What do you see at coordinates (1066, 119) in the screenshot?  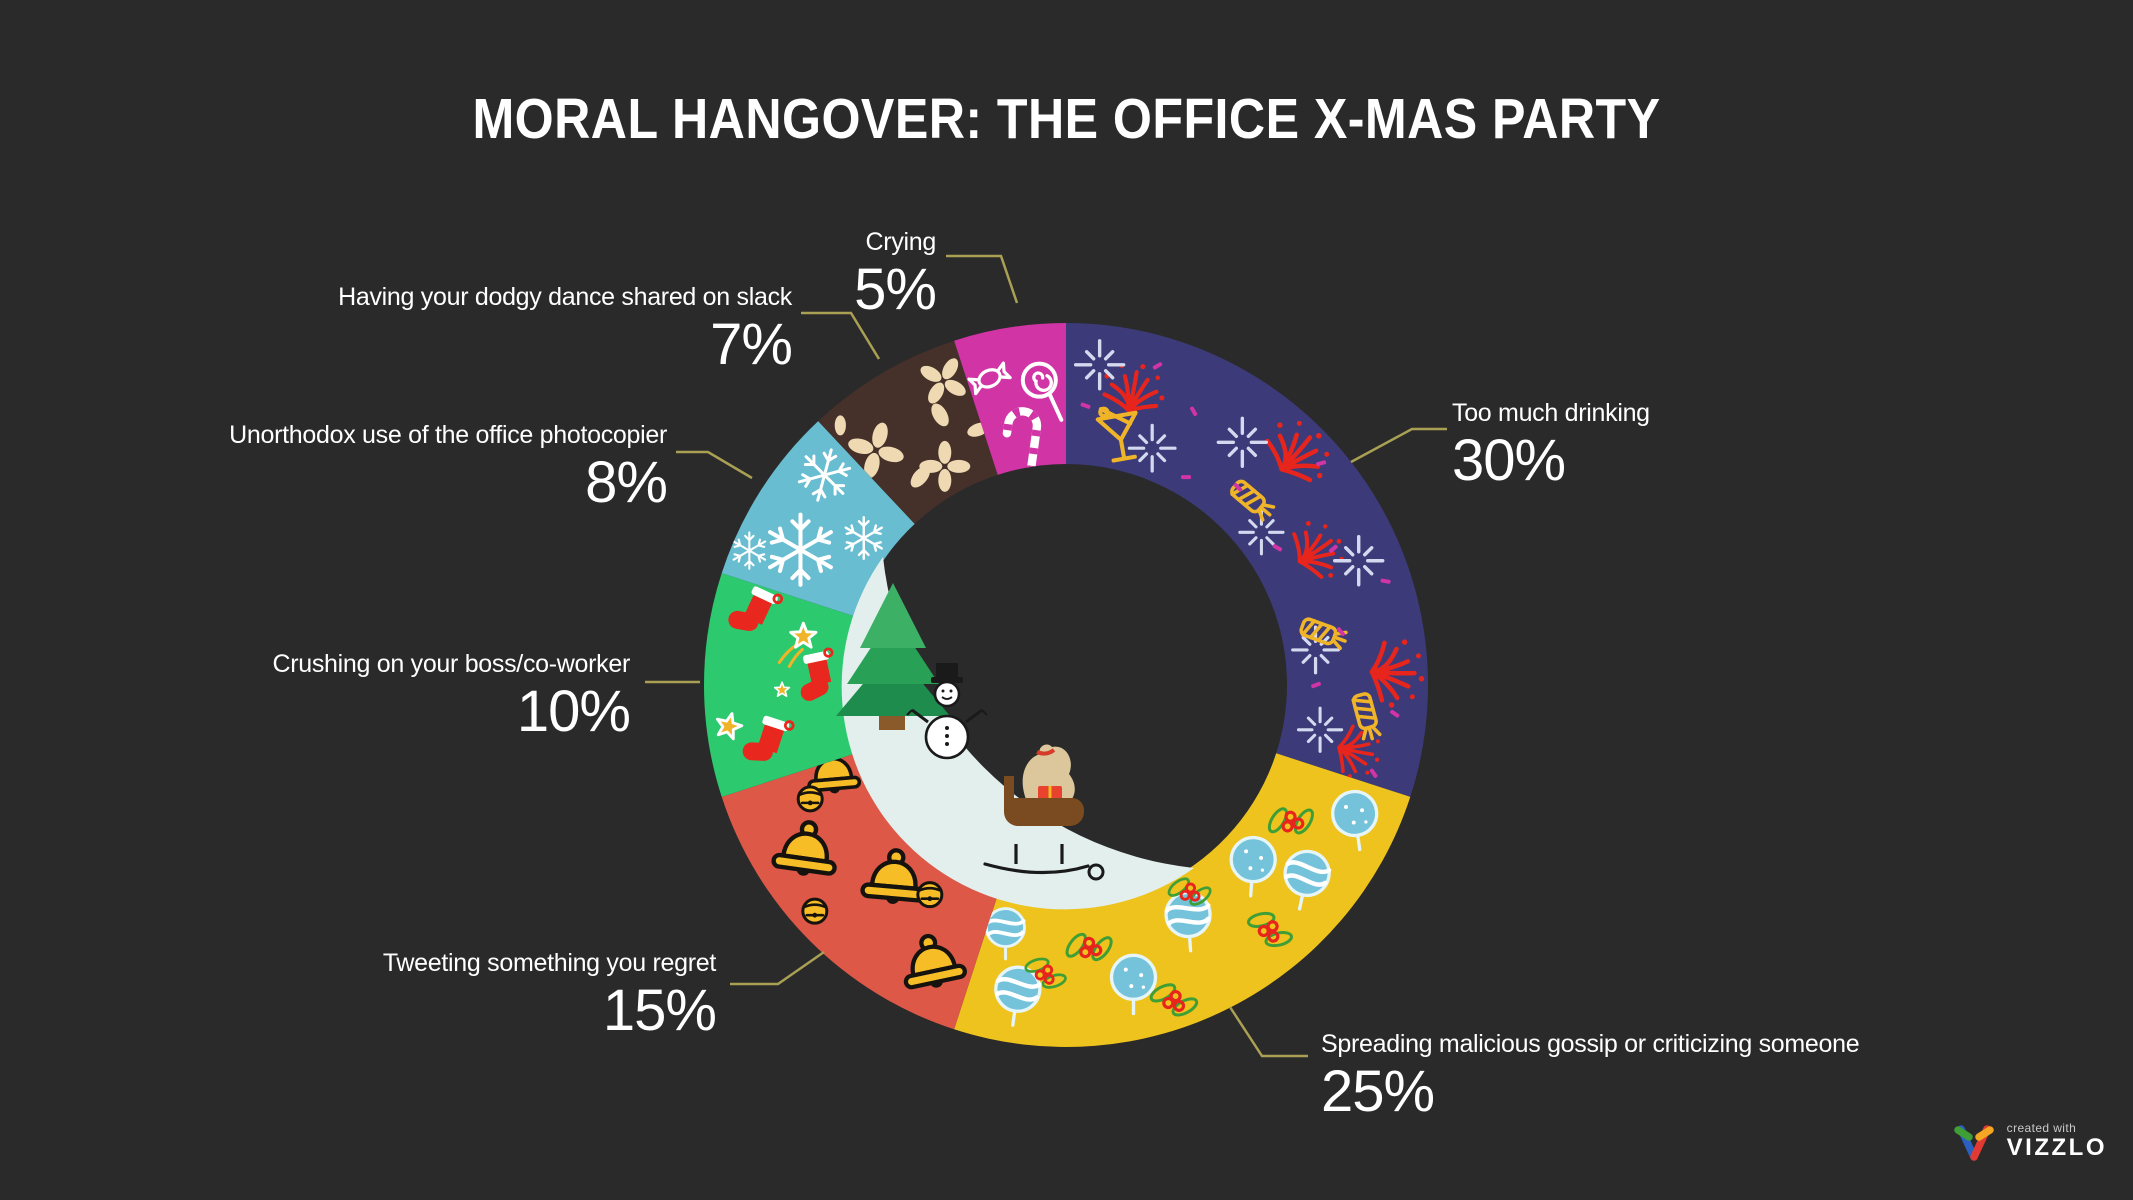 I see `chart-title: MORAL HANGOVER: THE OFFICE X-MAS PARTY` at bounding box center [1066, 119].